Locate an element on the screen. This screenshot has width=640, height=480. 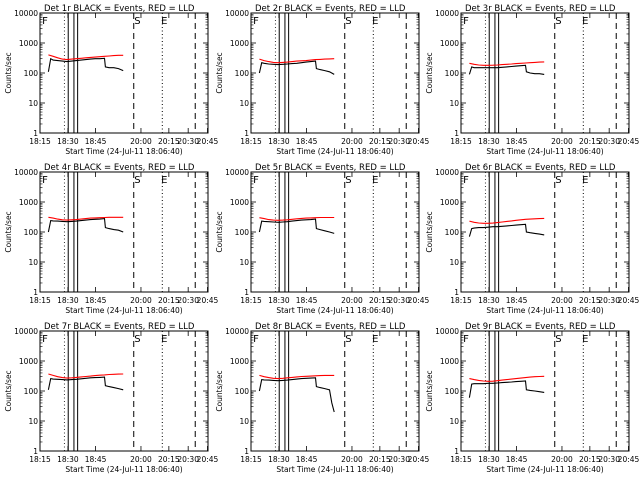
panel-title: Det 7r BLACK = Events, RED = LLD is located at coordinates (119, 327).